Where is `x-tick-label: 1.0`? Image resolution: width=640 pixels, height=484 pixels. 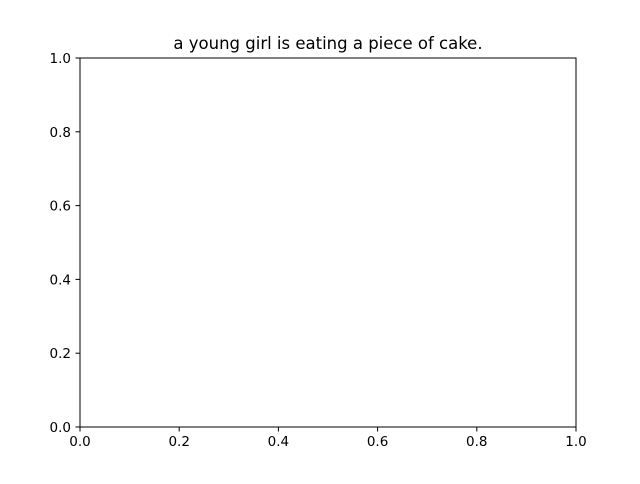
x-tick-label: 1.0 is located at coordinates (575, 442).